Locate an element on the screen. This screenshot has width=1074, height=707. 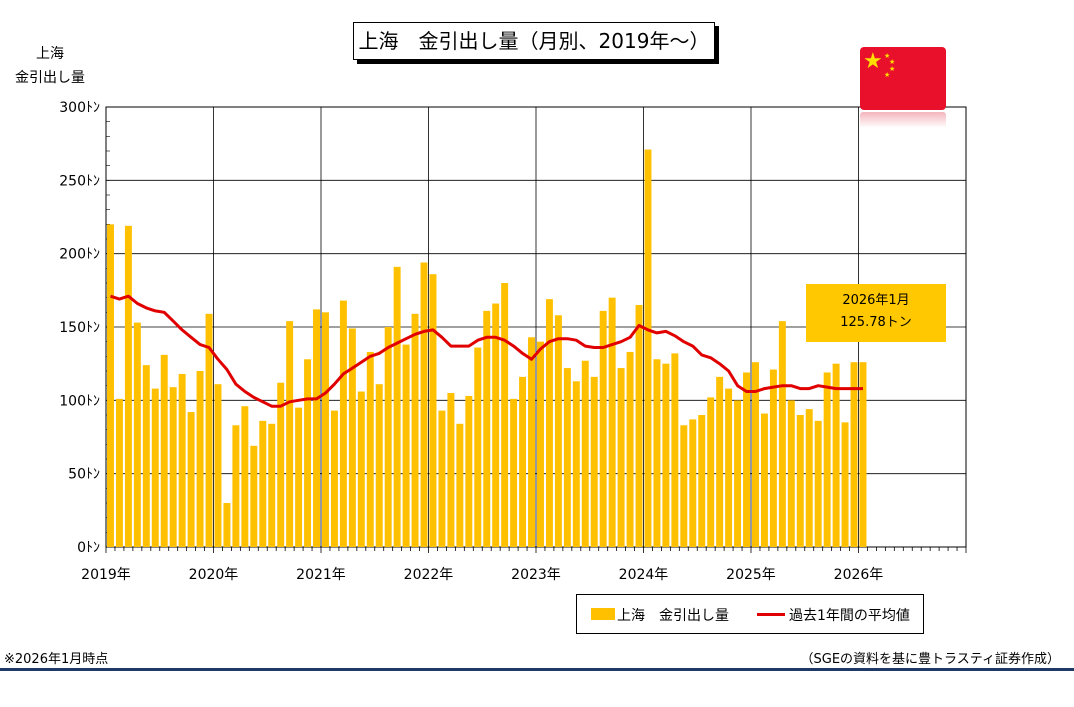
y-tick-label: 200ﾄﾝ is located at coordinates (79, 255).